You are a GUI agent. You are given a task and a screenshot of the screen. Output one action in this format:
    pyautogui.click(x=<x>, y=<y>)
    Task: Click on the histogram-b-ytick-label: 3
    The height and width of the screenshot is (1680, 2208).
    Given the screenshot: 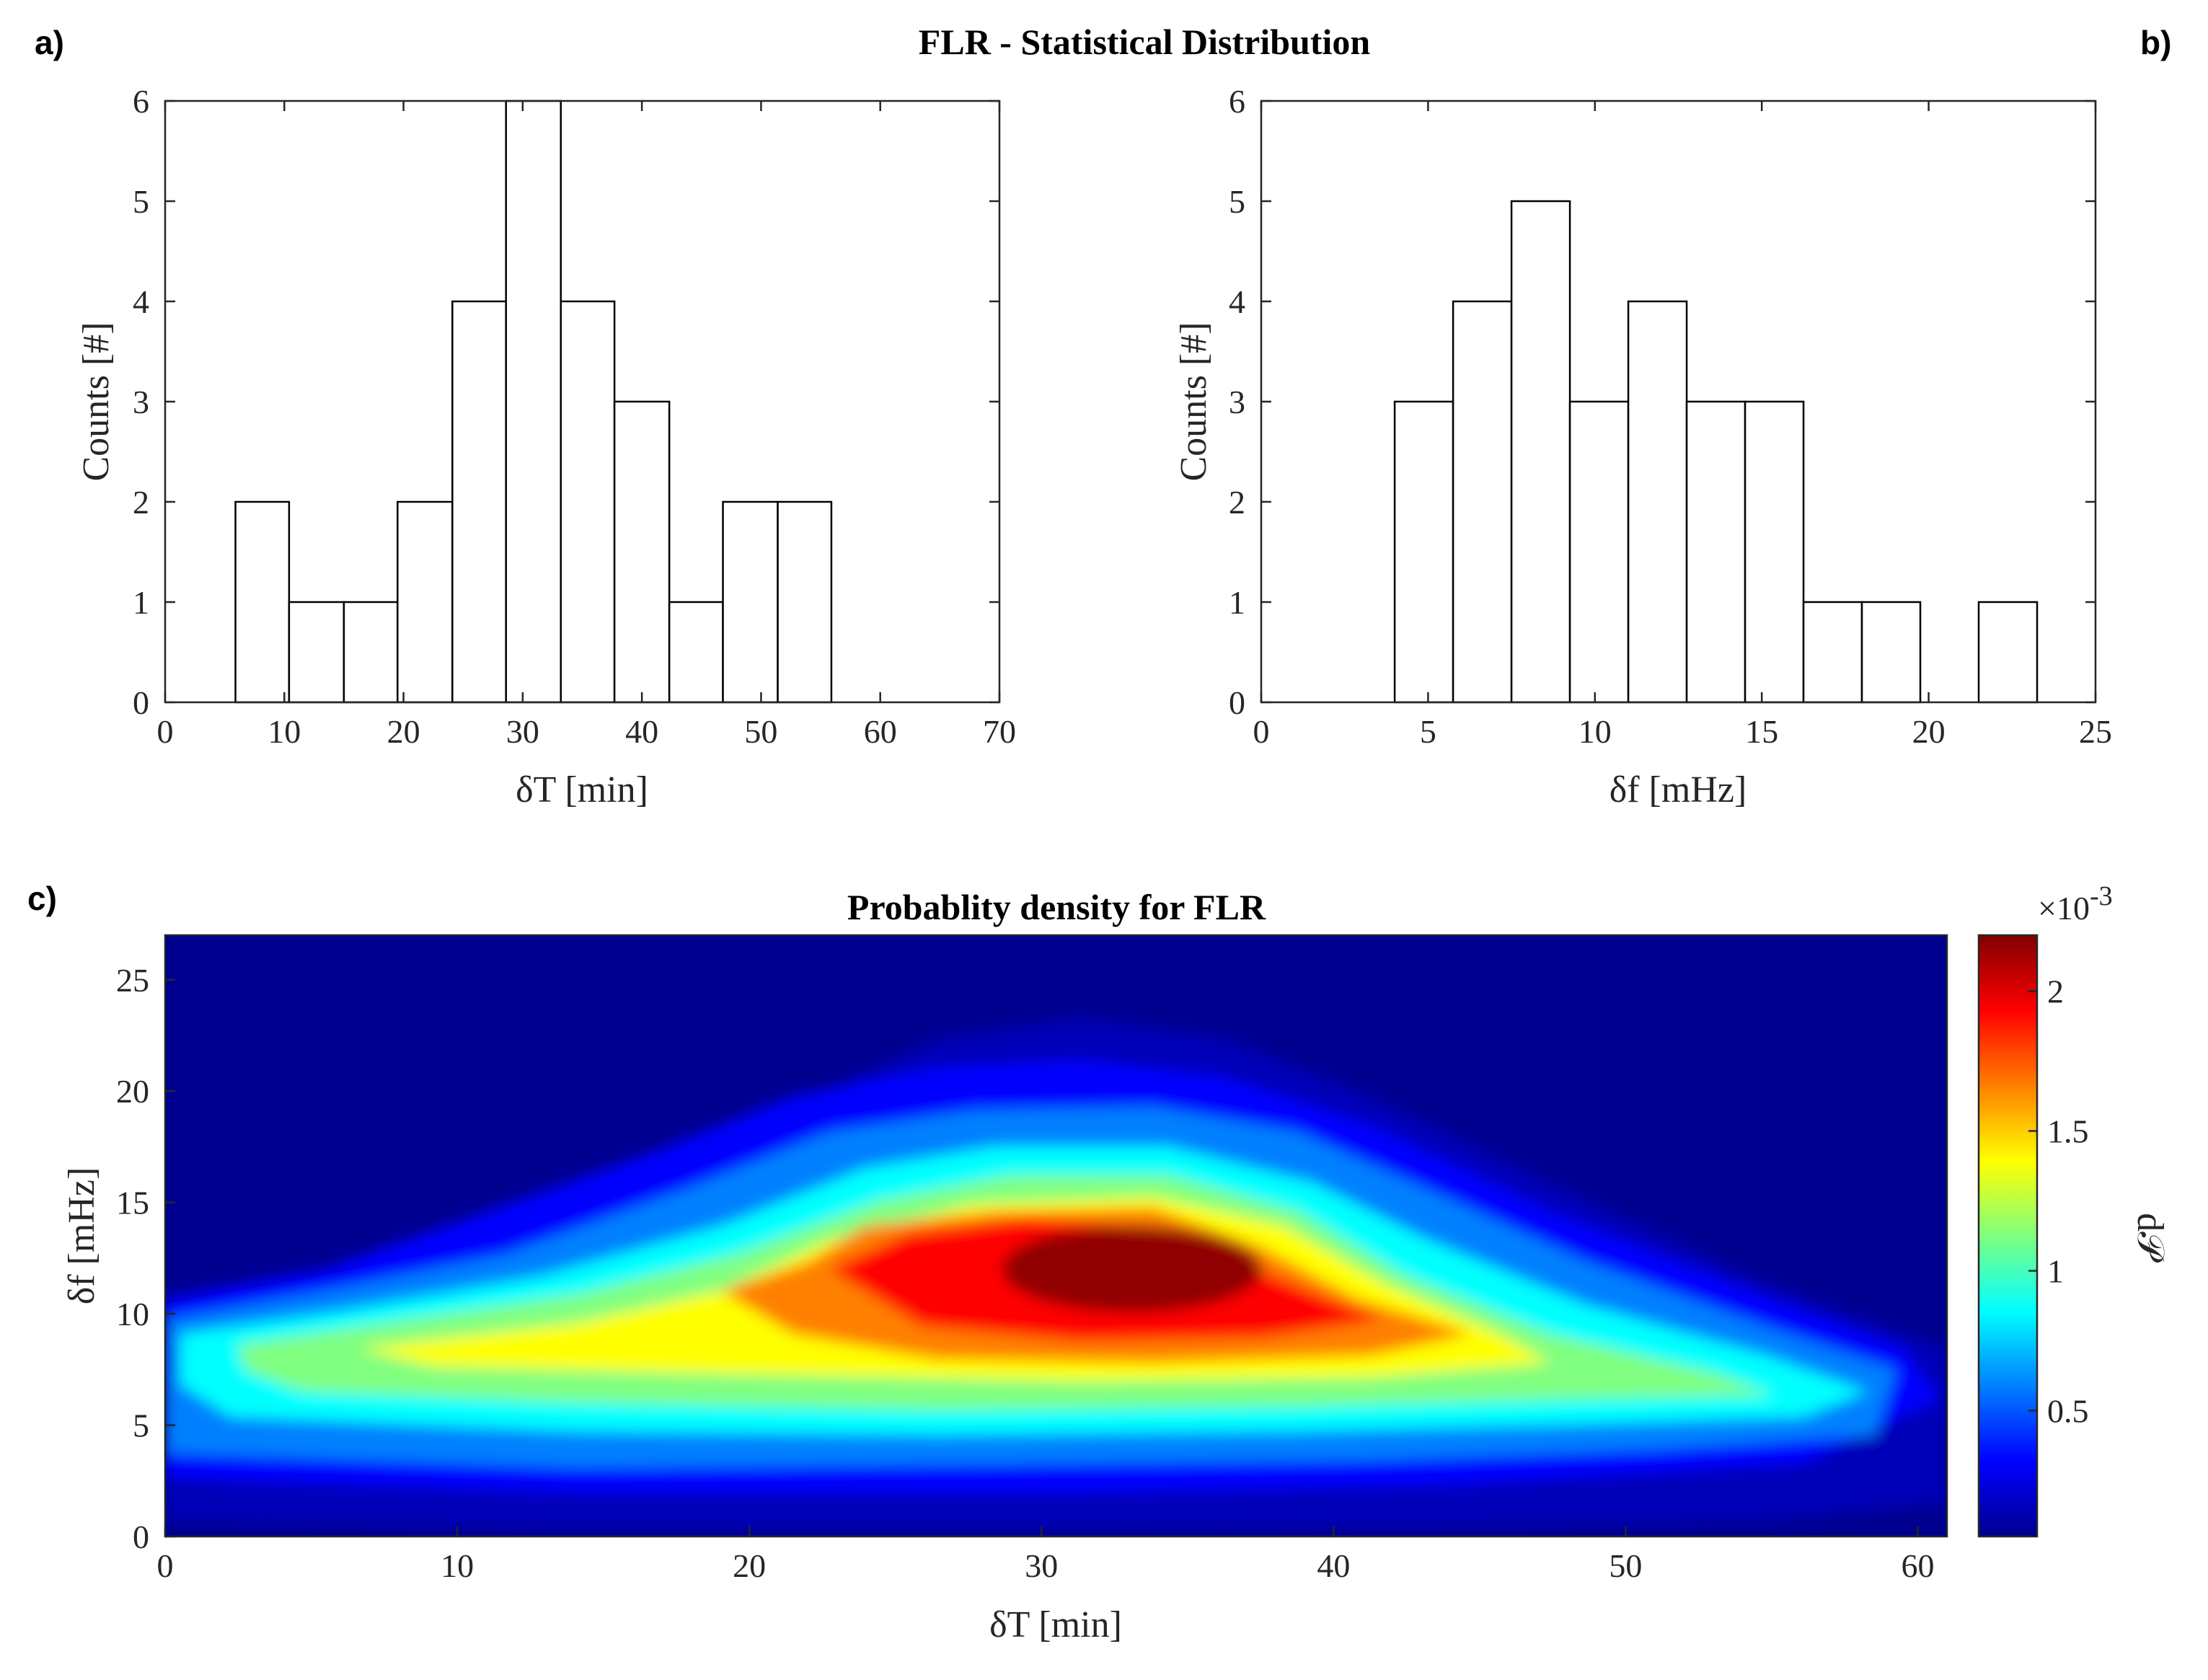 What is the action you would take?
    pyautogui.click(x=1237, y=402)
    